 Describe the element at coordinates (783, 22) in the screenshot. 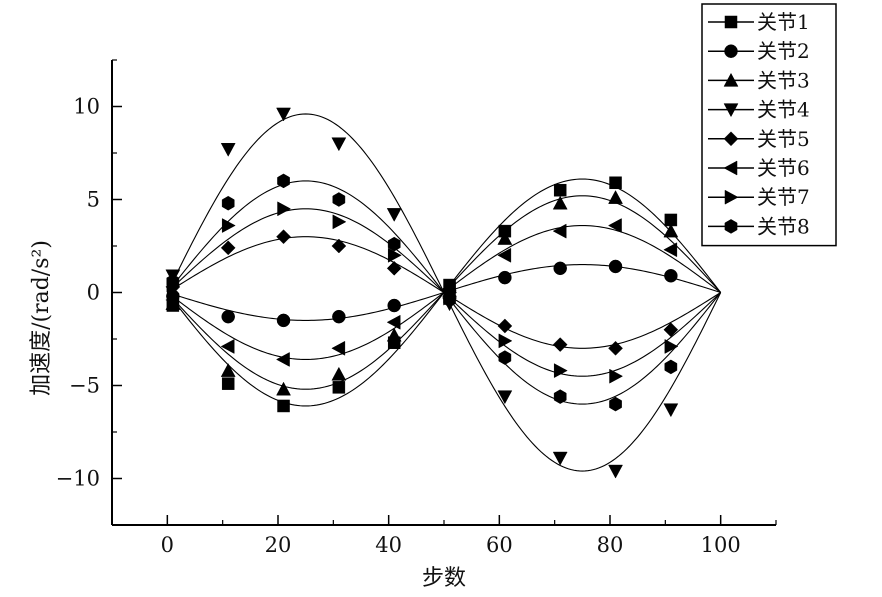

I see `legend-label: 关节1` at that location.